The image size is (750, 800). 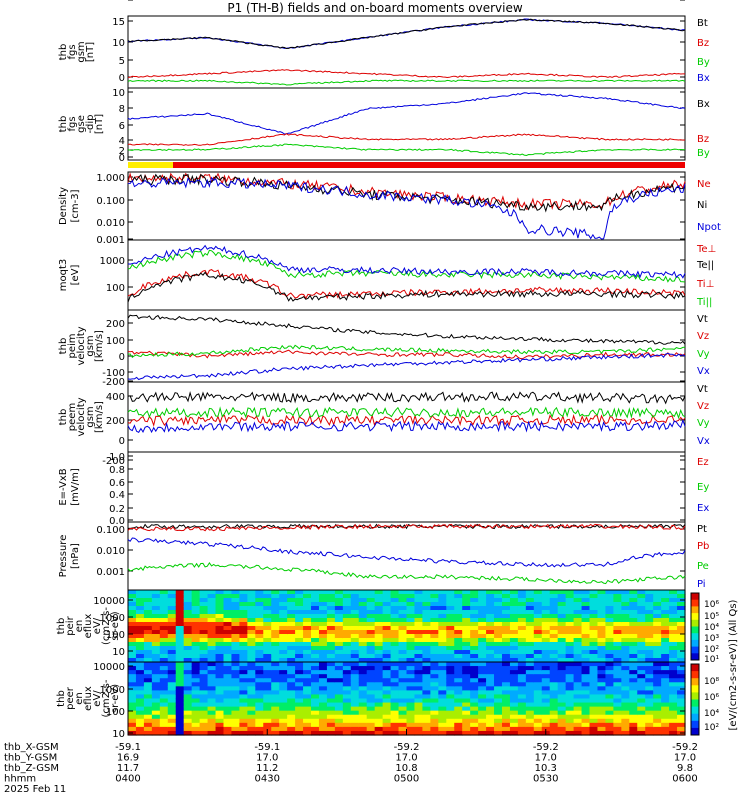 What do you see at coordinates (711, 698) in the screenshot?
I see `colorbar-tick: 10⁶` at bounding box center [711, 698].